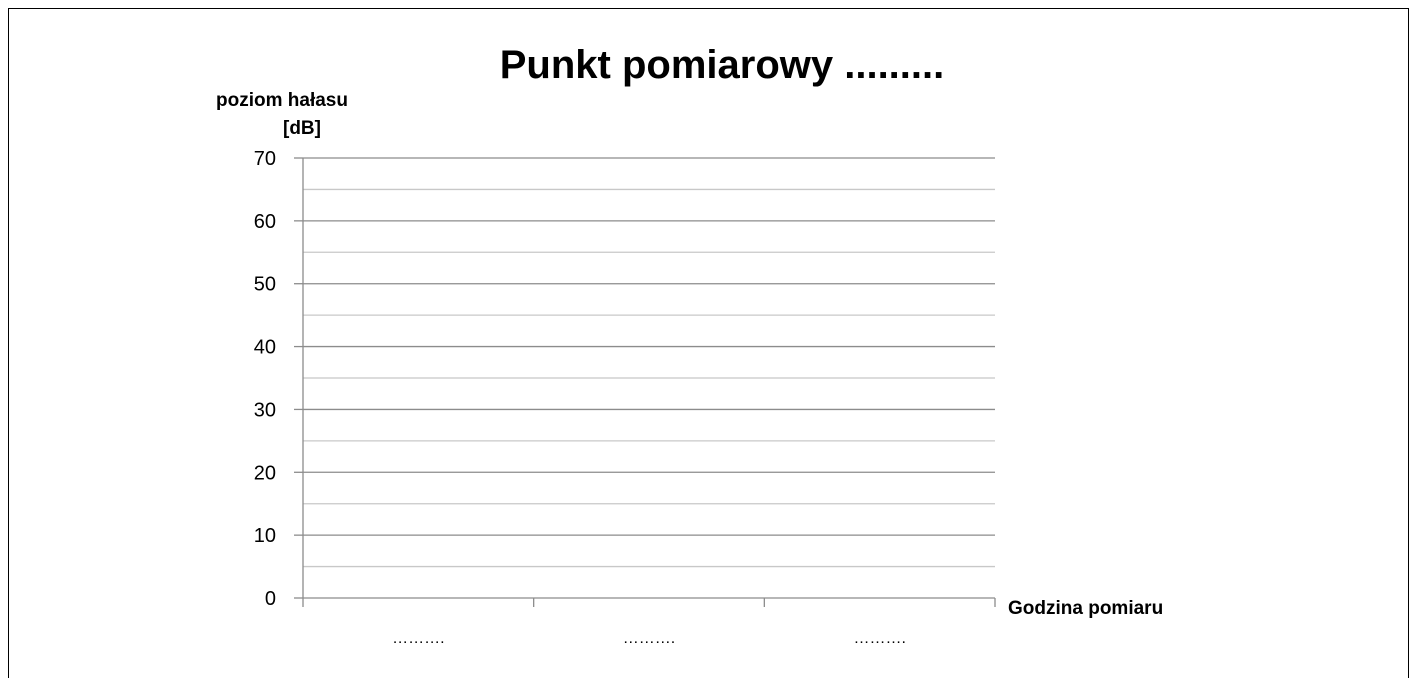 The image size is (1417, 678). I want to click on y-tick-label: 0, so click(270, 599).